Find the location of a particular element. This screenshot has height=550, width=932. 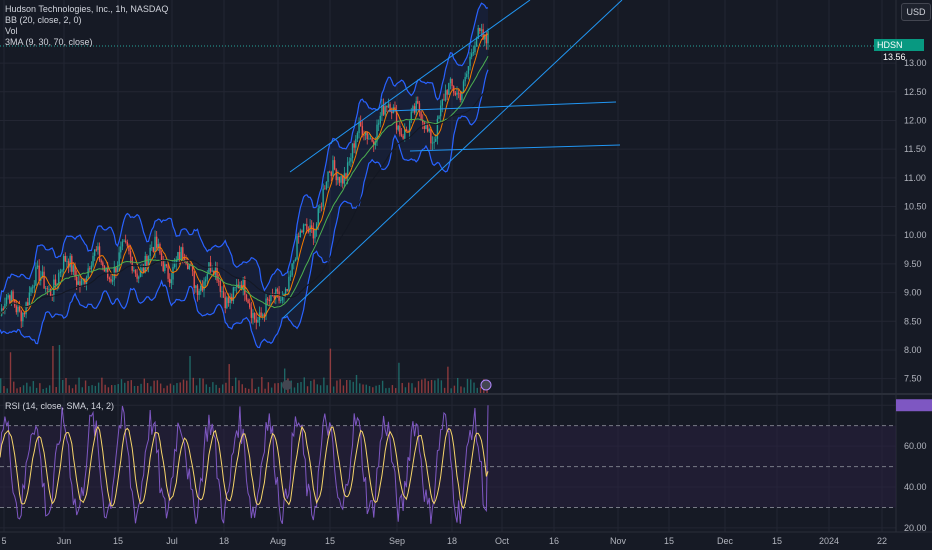

rsi-indicator-label: RSI (14, close, SMA, 14, 2) is located at coordinates (60, 406).